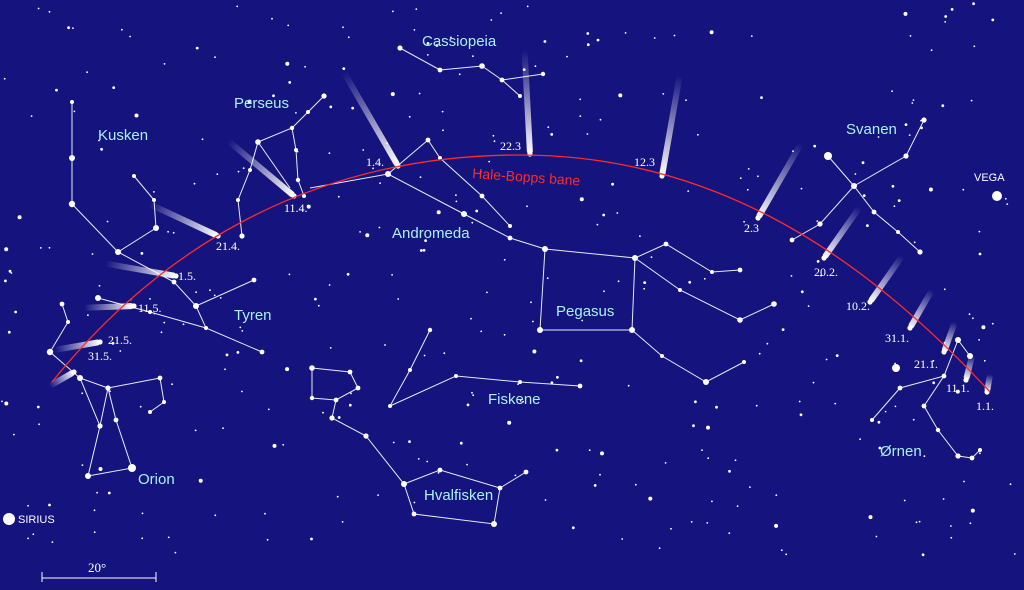 The image size is (1024, 590). What do you see at coordinates (826, 272) in the screenshot?
I see `date-label: 20.2.` at bounding box center [826, 272].